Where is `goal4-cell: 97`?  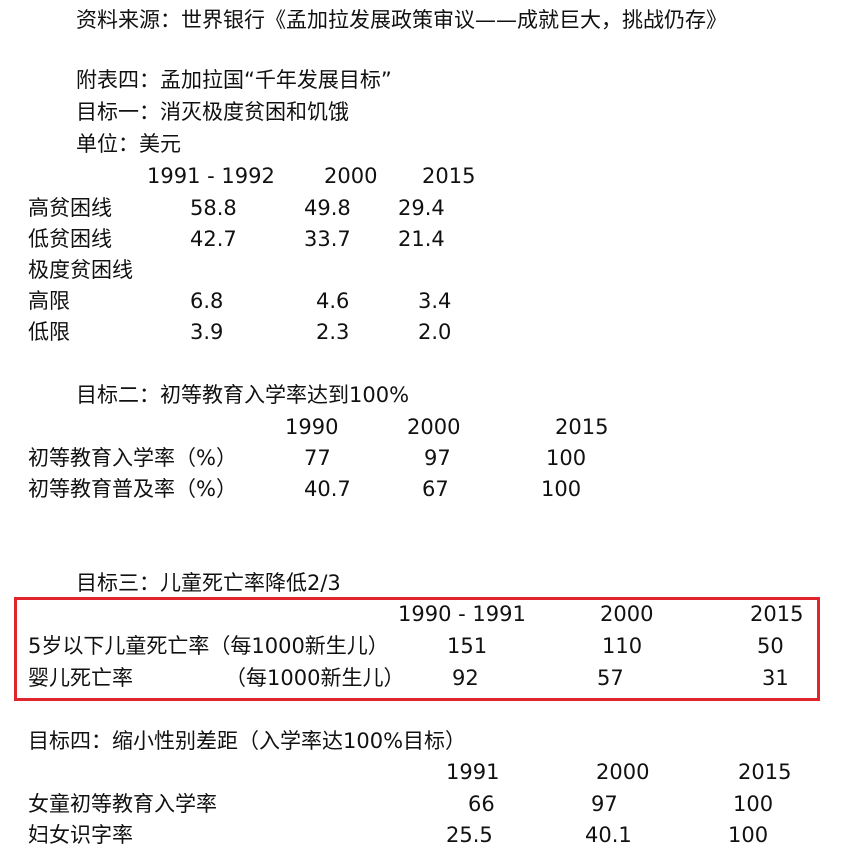 goal4-cell: 97 is located at coordinates (604, 804).